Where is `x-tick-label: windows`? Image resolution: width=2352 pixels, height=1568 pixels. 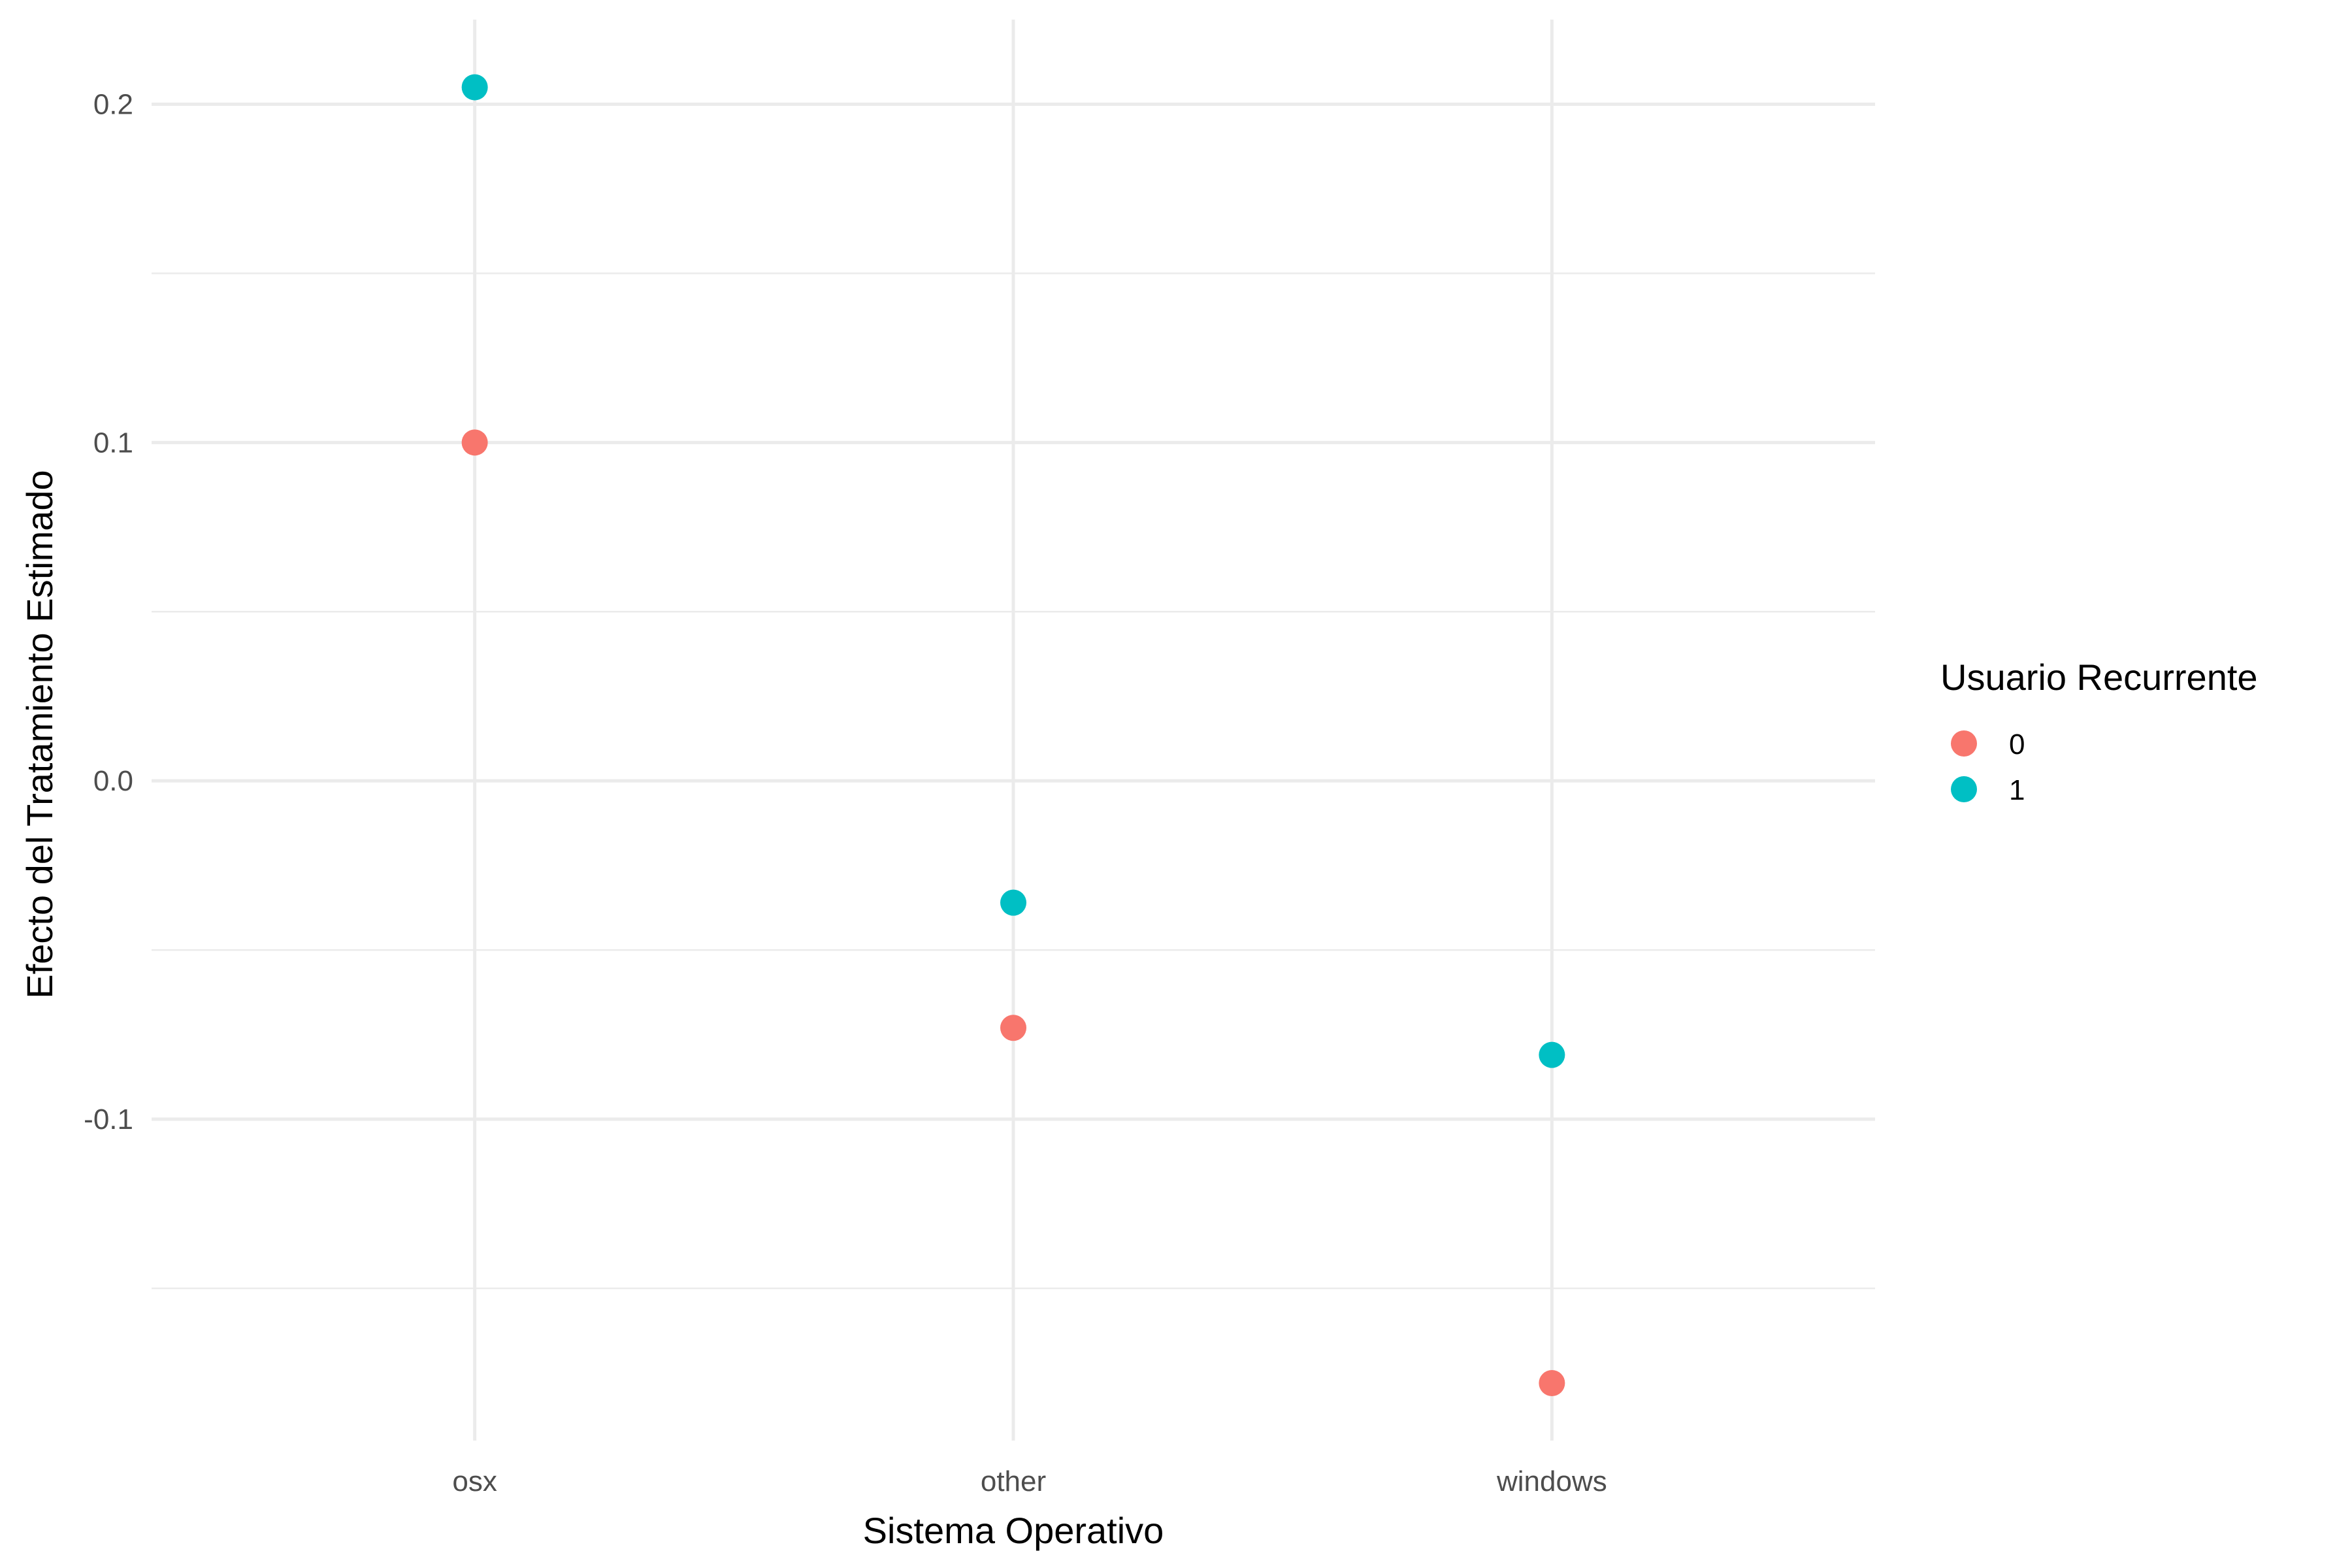 x-tick-label: windows is located at coordinates (1551, 1481).